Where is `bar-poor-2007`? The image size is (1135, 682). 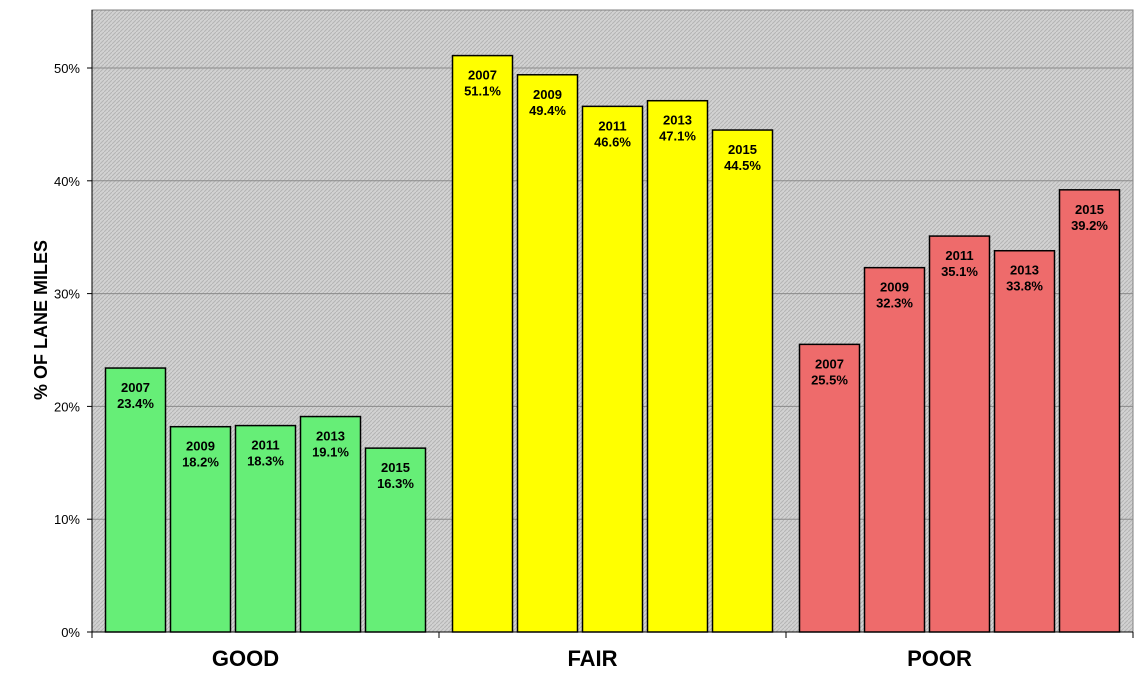 bar-poor-2007 is located at coordinates (829, 488).